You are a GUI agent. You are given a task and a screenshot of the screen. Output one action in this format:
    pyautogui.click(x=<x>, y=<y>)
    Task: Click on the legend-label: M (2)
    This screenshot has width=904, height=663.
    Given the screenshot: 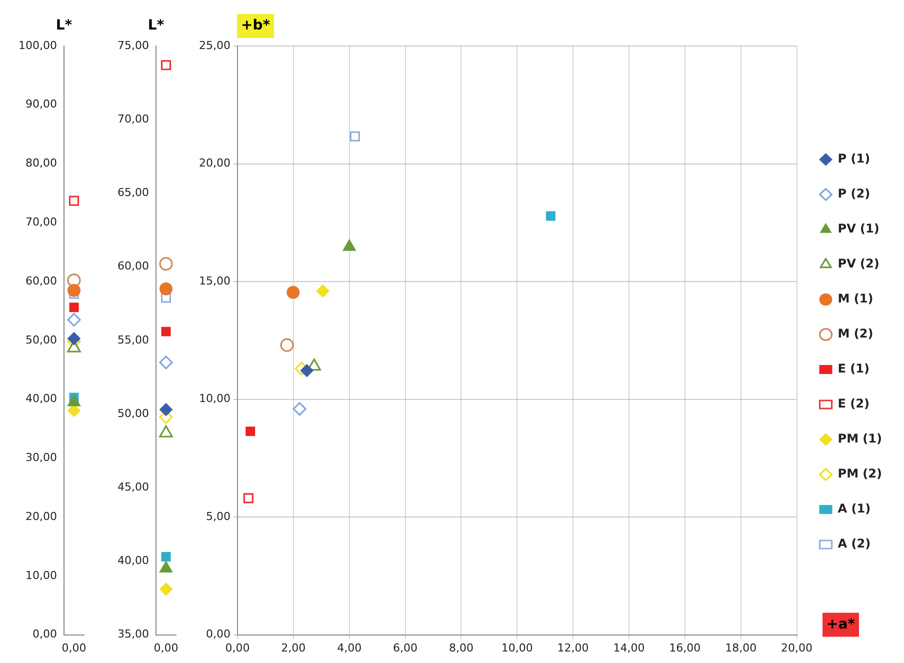 What is the action you would take?
    pyautogui.click(x=856, y=333)
    